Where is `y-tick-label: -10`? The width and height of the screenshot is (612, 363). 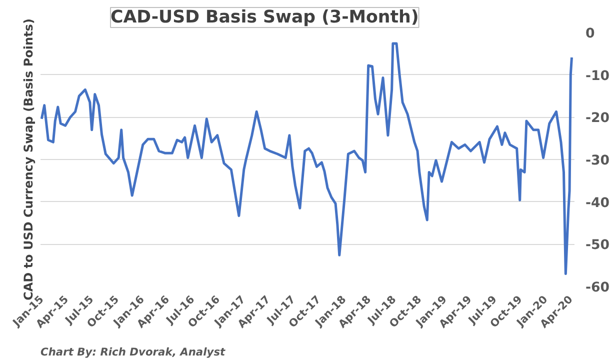
y-tick-label: -10 is located at coordinates (598, 76).